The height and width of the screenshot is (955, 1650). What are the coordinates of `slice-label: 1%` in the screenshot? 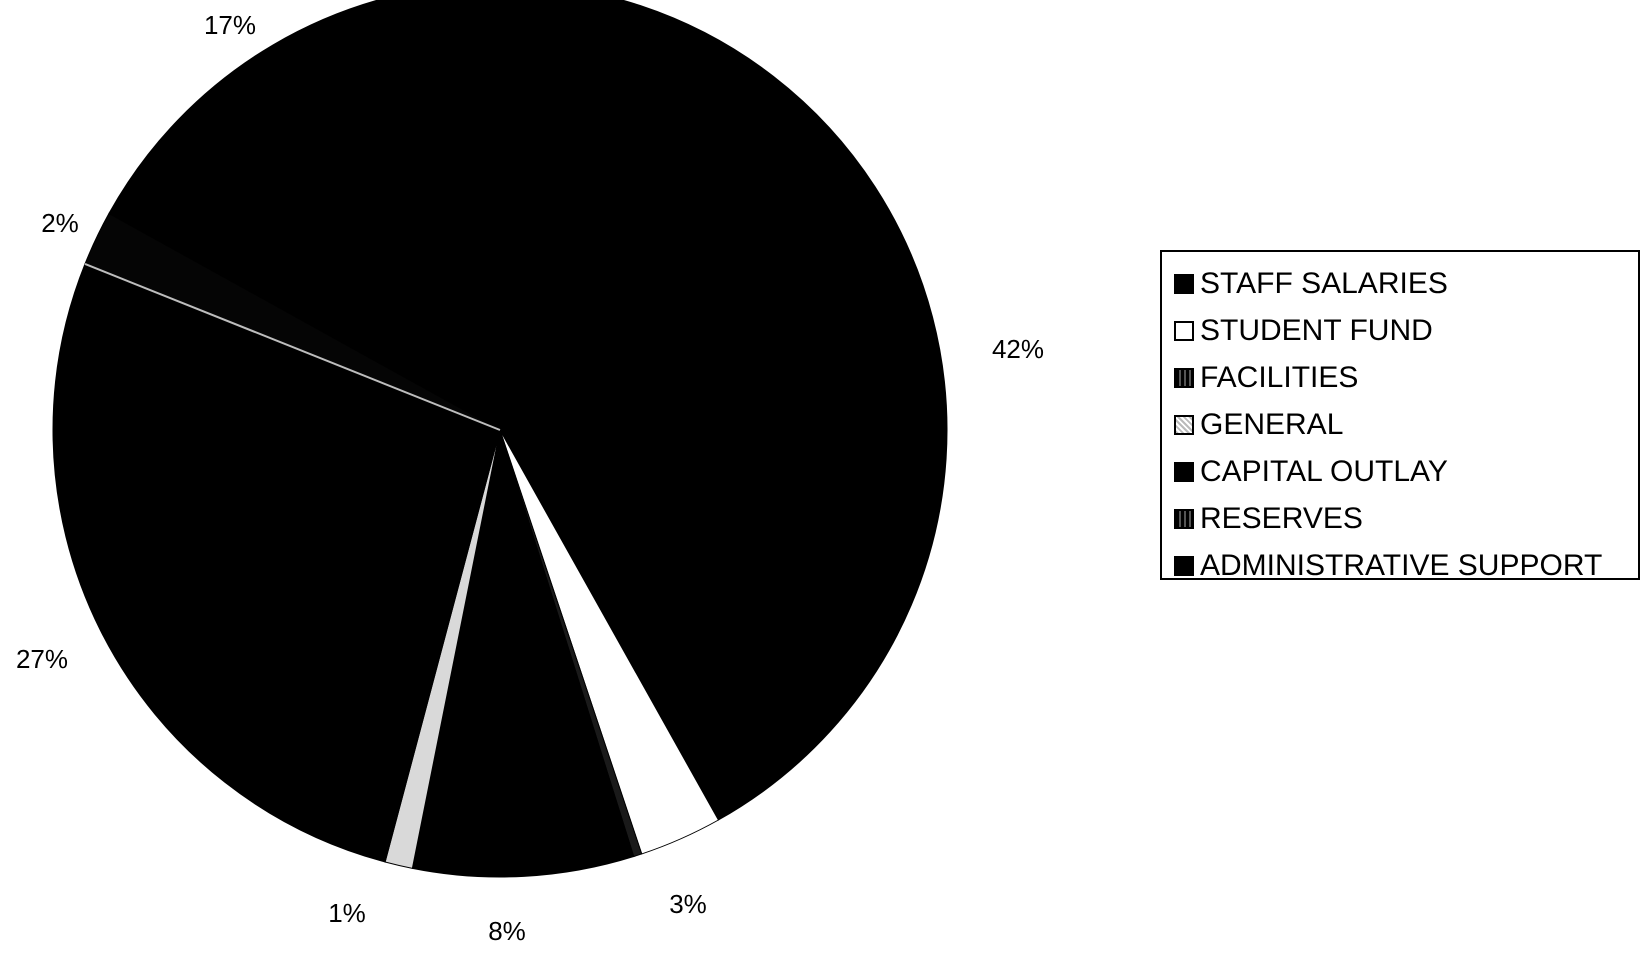 It's located at (347, 913).